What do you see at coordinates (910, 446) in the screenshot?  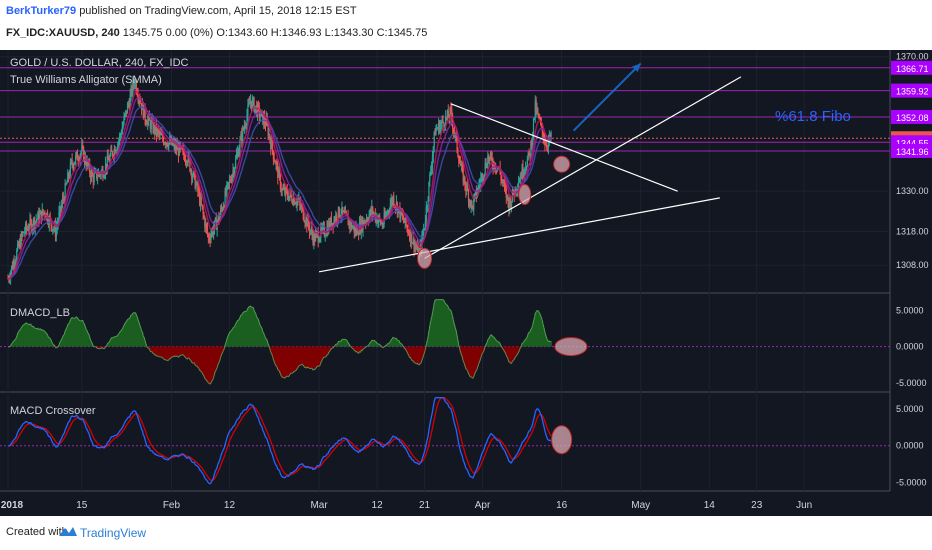 I see `y-tick-label: 0.0000` at bounding box center [910, 446].